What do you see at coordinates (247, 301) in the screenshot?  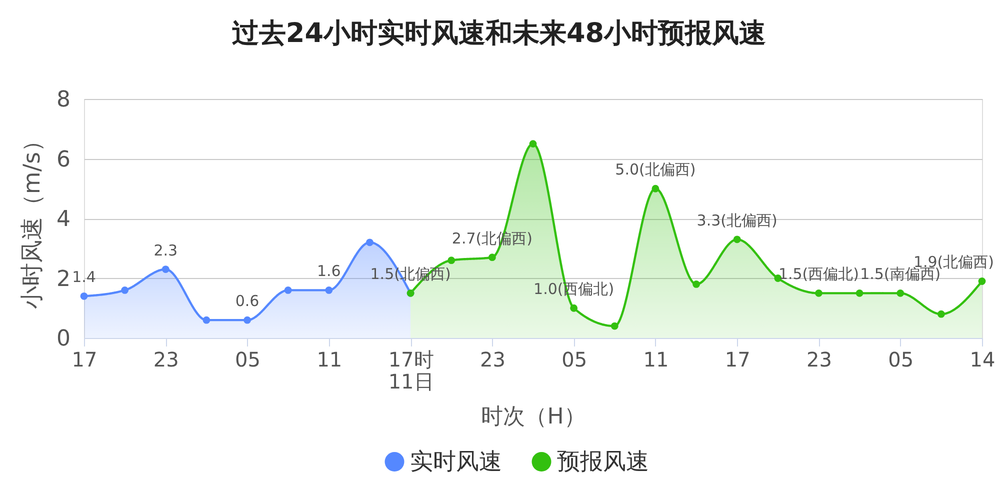 I see `data-label: 0.6` at bounding box center [247, 301].